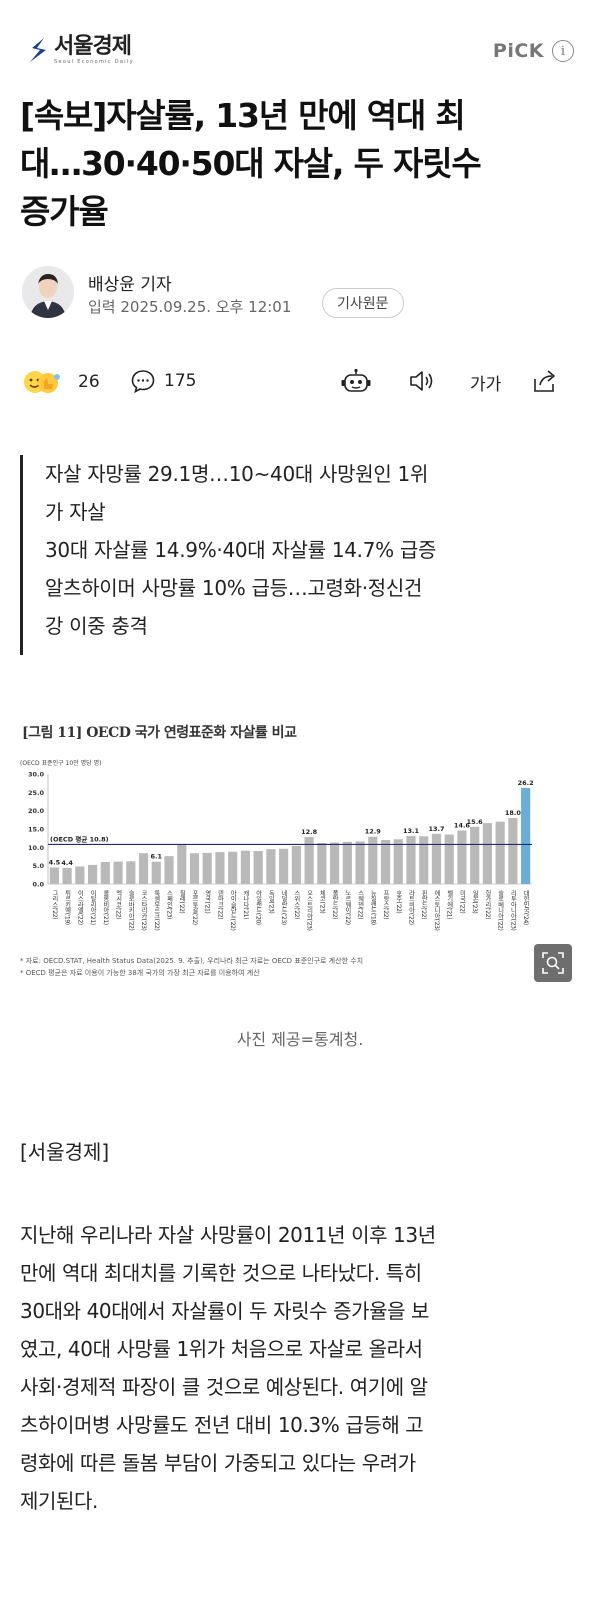 This screenshot has width=600, height=1621. I want to click on y-tick-label: 30.0, so click(36, 775).